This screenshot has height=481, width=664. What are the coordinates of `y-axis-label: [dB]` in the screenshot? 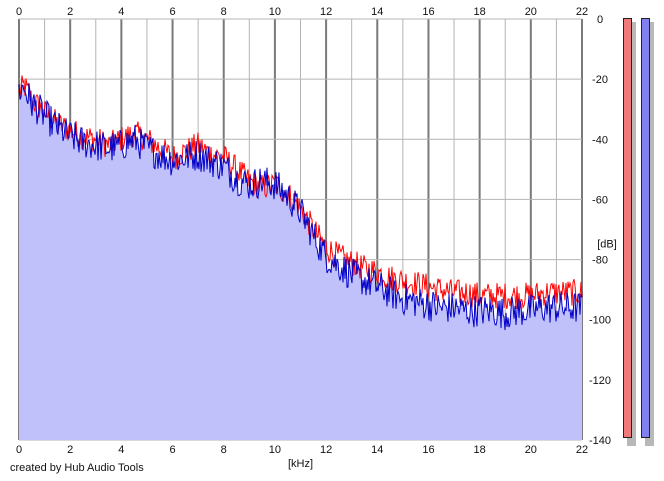 It's located at (607, 245).